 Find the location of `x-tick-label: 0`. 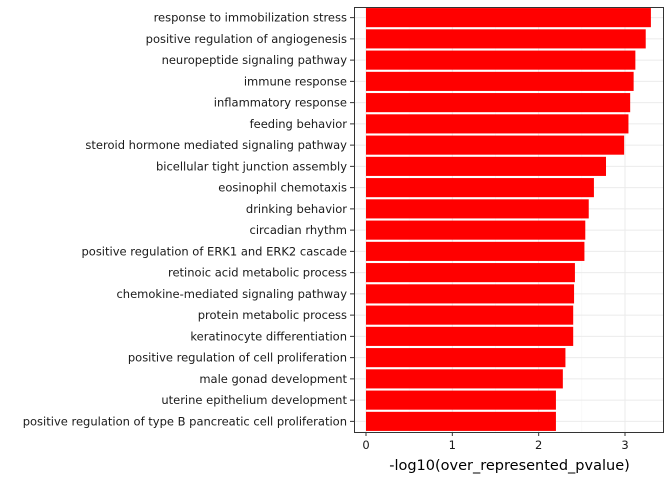

x-tick-label: 0 is located at coordinates (365, 445).